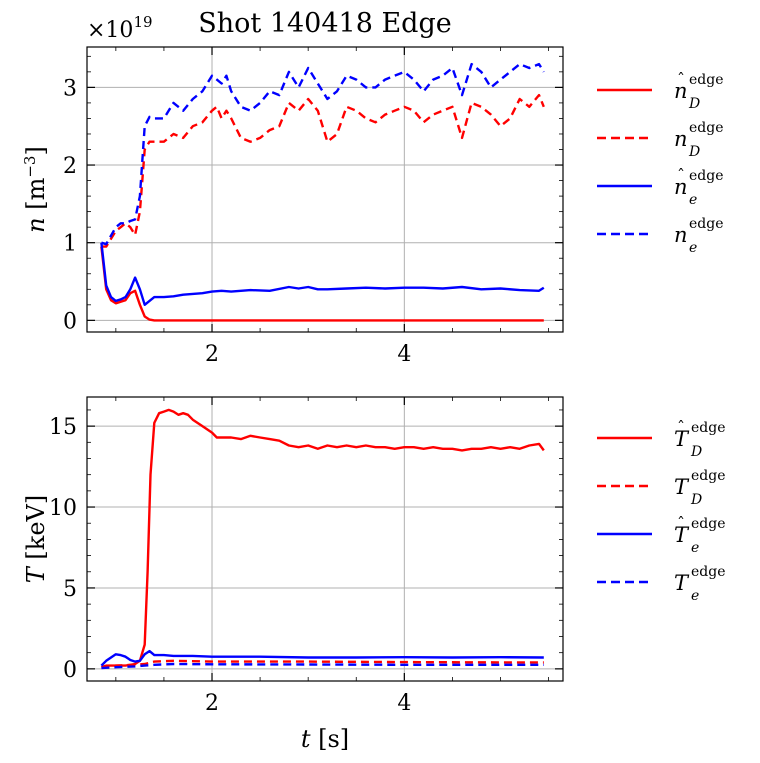  I want to click on y-axis-label: n [m−3], so click(35, 189).